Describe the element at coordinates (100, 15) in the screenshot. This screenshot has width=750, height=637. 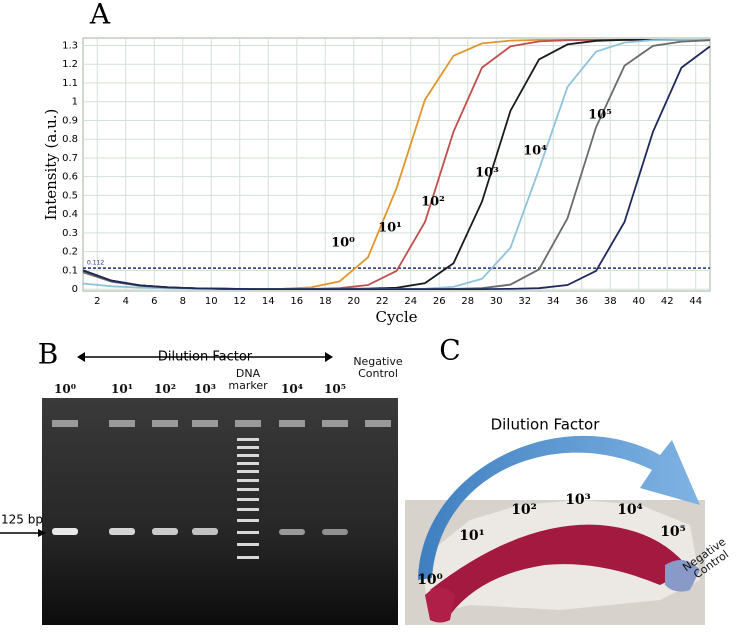
I see `panel-label: A` at that location.